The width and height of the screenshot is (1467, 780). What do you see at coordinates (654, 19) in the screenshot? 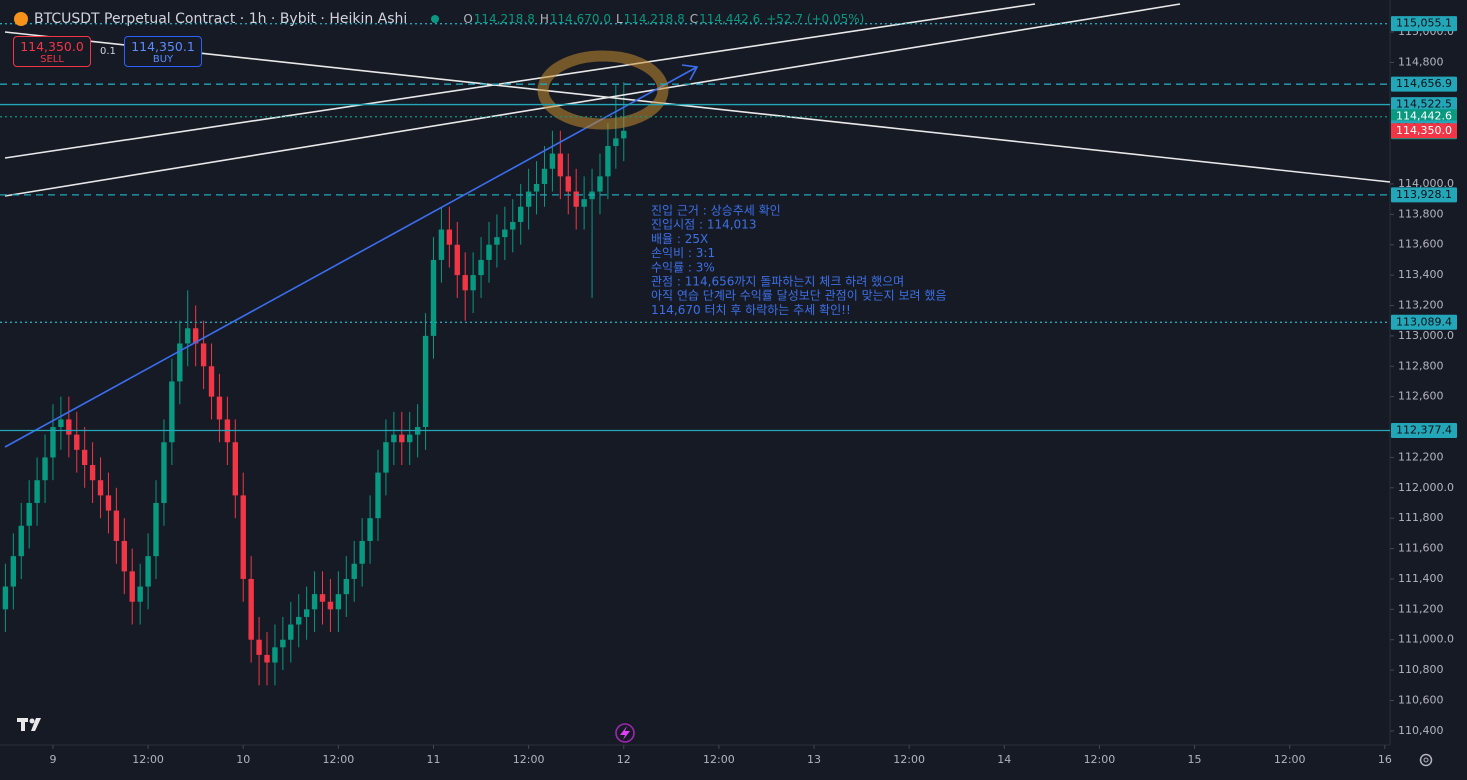
I see `ohlc-value: 114,218.8` at bounding box center [654, 19].